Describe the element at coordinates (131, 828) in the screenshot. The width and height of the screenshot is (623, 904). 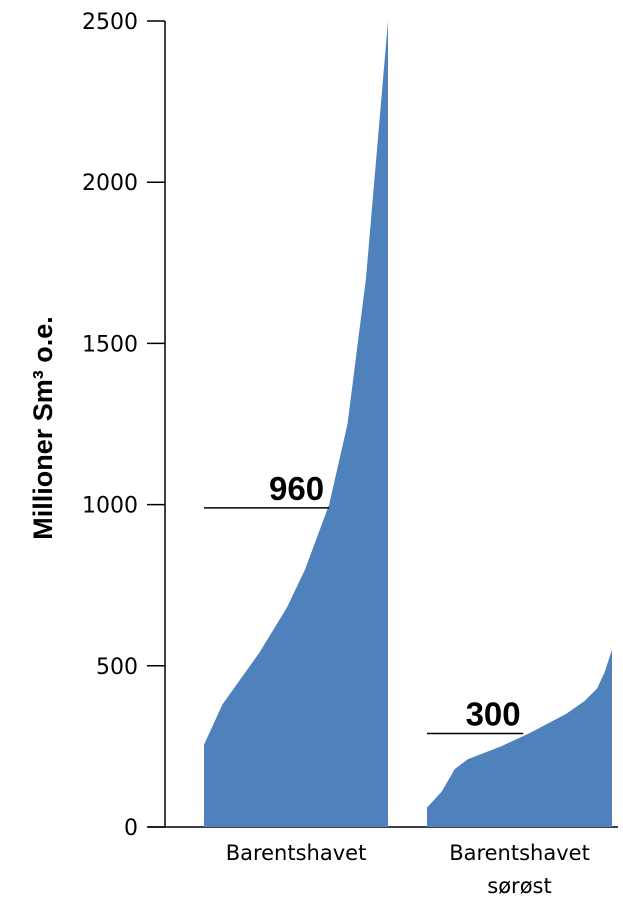
I see `y-tick-label: 0` at that location.